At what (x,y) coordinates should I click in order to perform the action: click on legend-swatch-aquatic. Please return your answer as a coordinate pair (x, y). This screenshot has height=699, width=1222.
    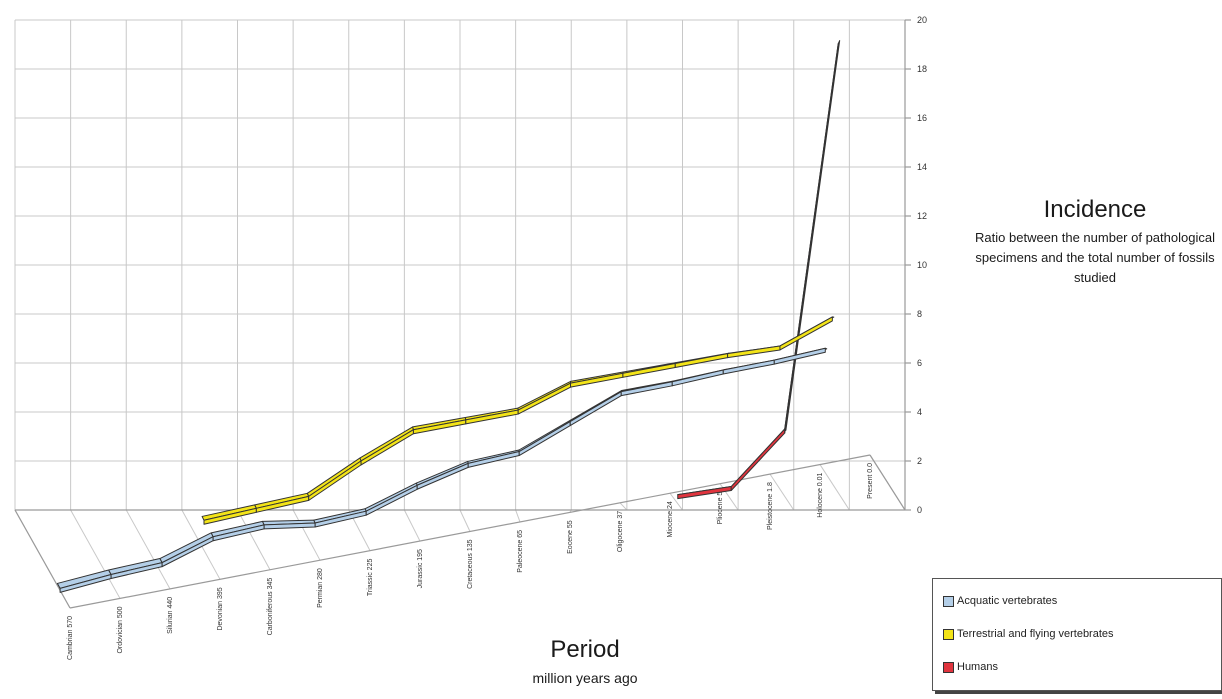
    Looking at the image, I should click on (948, 601).